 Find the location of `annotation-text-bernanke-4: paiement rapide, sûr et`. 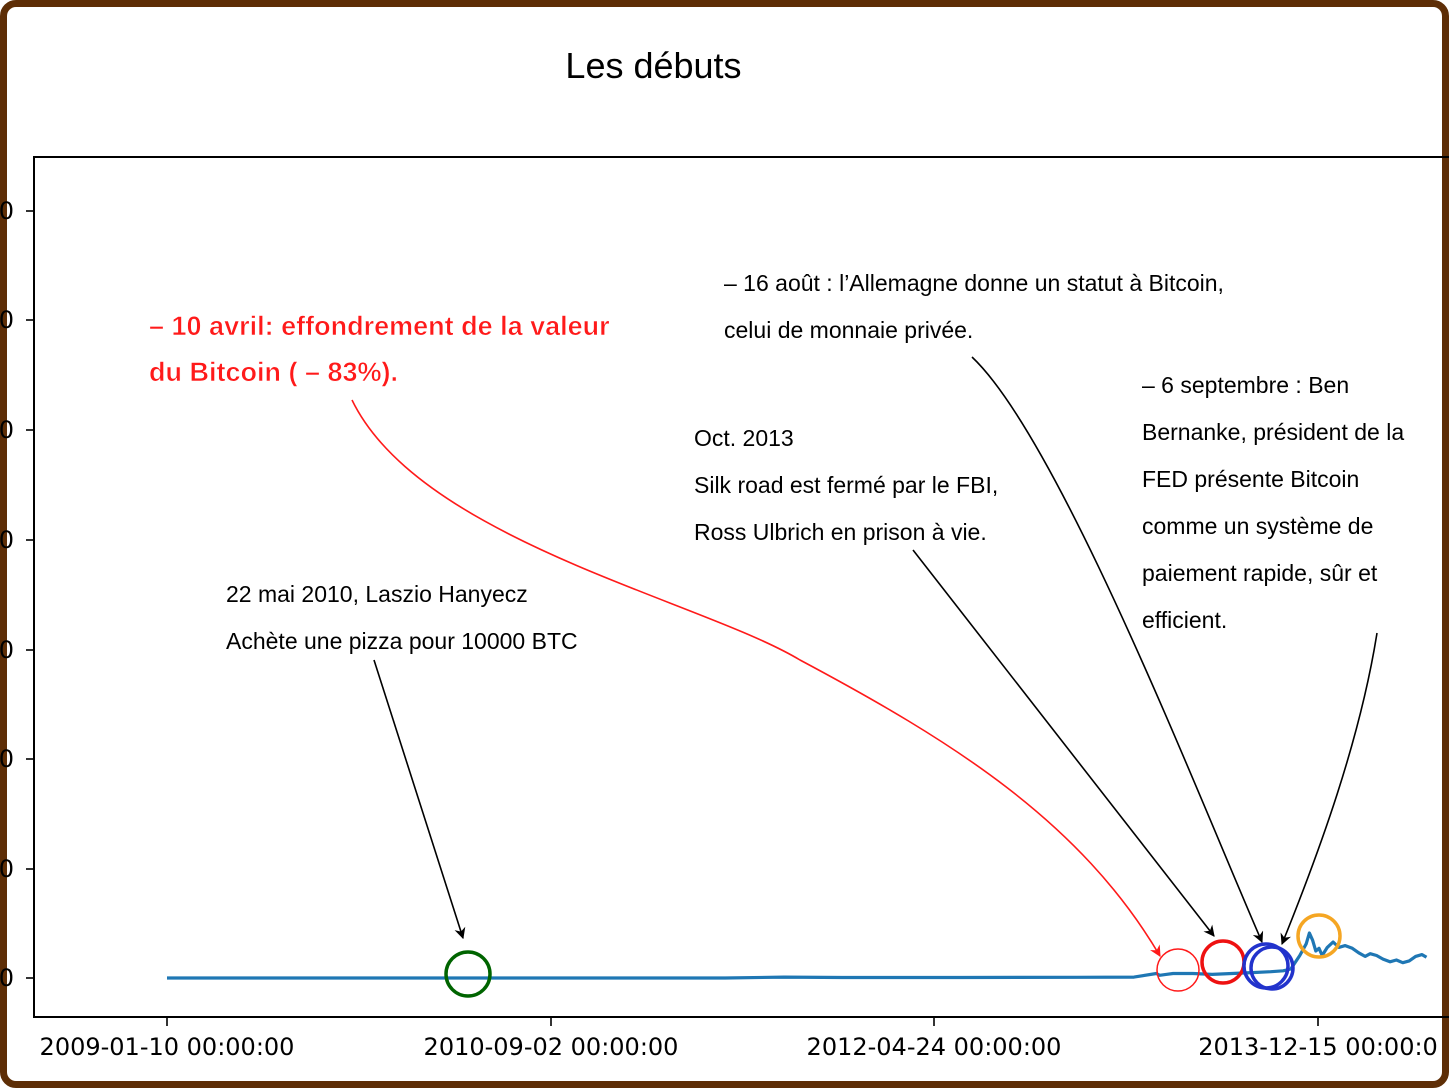

annotation-text-bernanke-4: paiement rapide, sûr et is located at coordinates (1260, 573).